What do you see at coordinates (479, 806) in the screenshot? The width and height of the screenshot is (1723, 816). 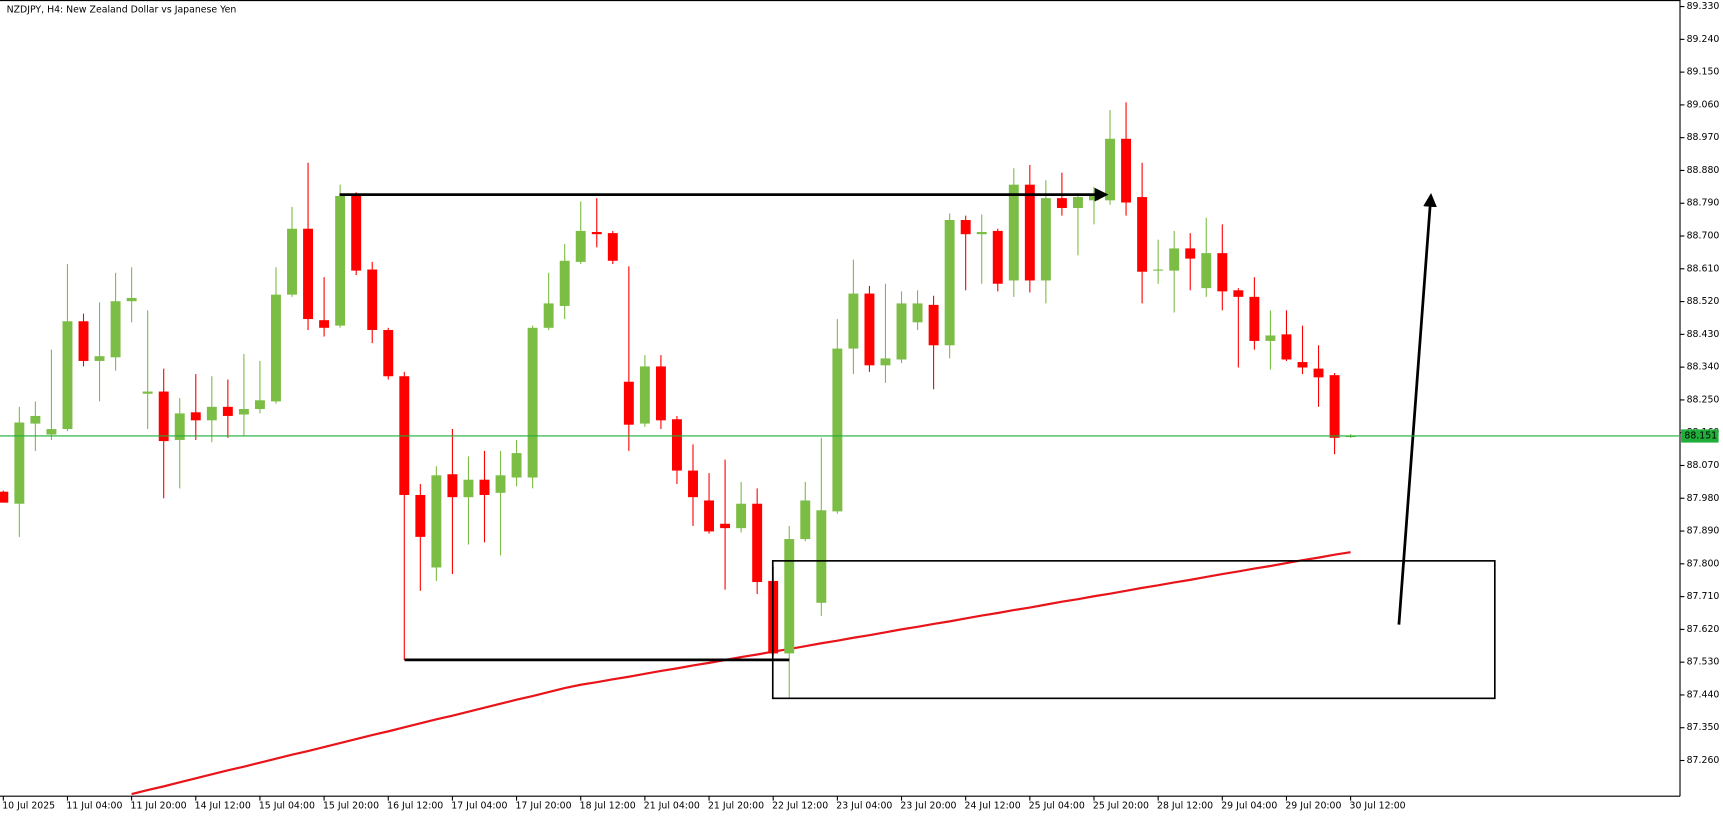 I see `x-tick-label: 17 Jul 04:00` at bounding box center [479, 806].